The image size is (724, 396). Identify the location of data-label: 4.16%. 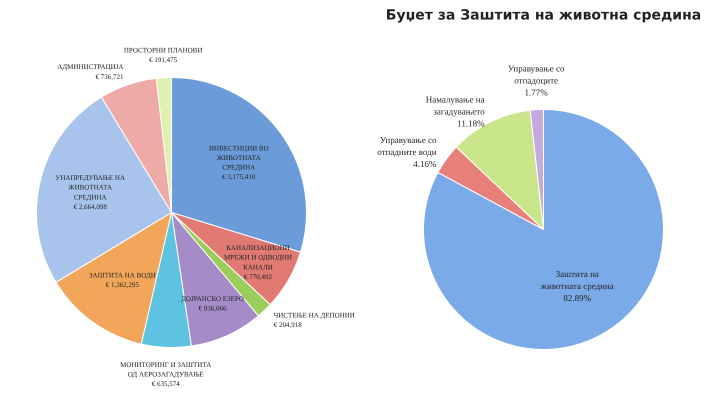
(425, 164).